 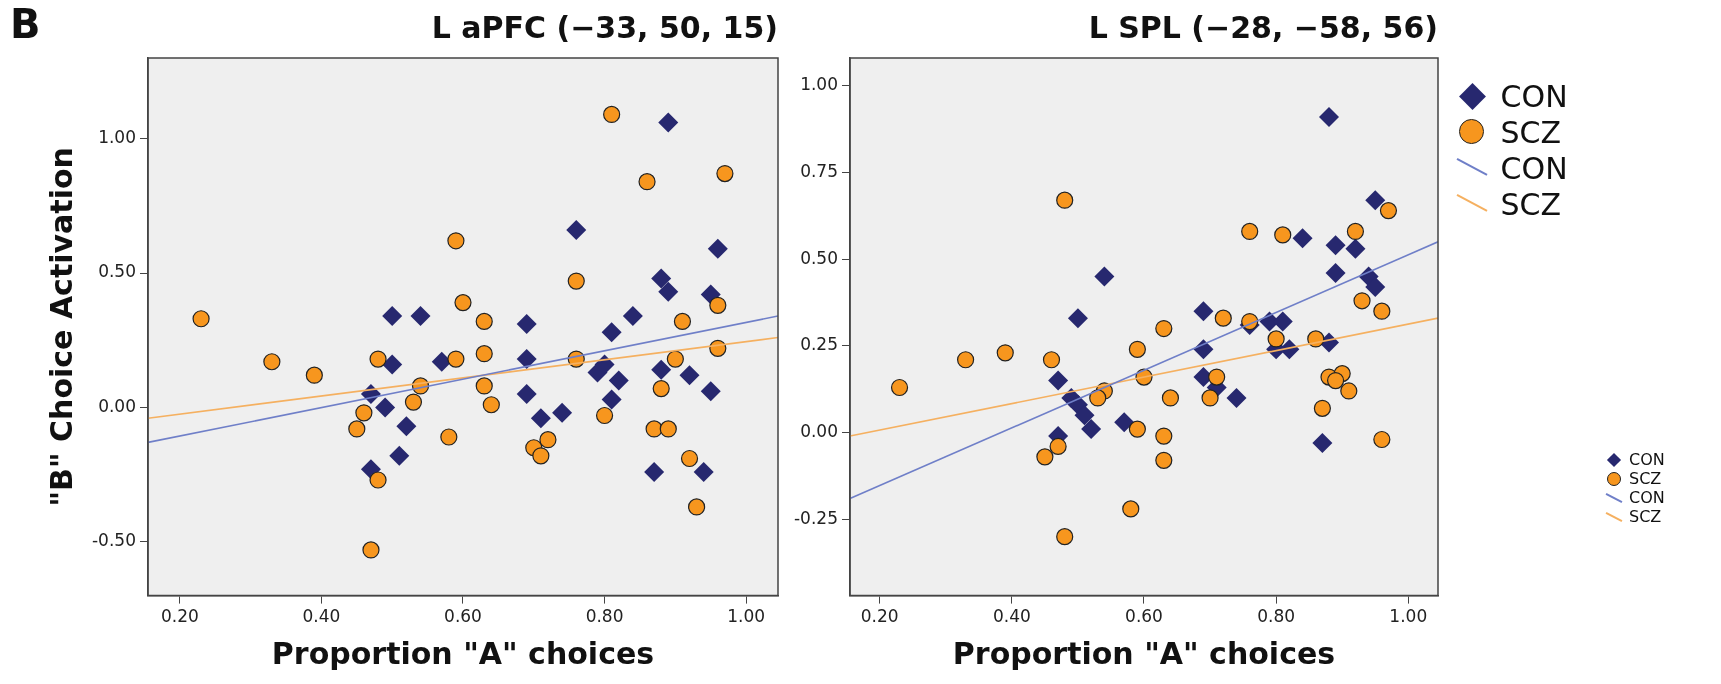 I want to click on chart-title: L aPFC (−33, 50, 15), so click(x=604, y=27).